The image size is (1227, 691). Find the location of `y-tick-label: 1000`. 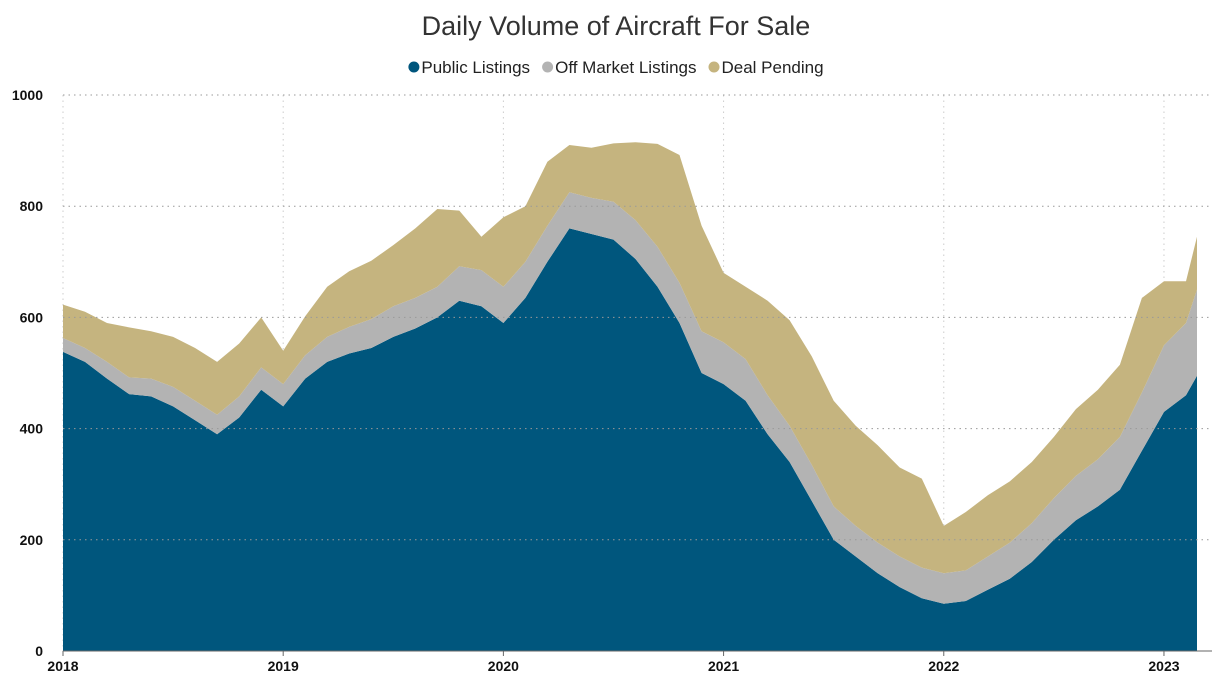

y-tick-label: 1000 is located at coordinates (27, 95).